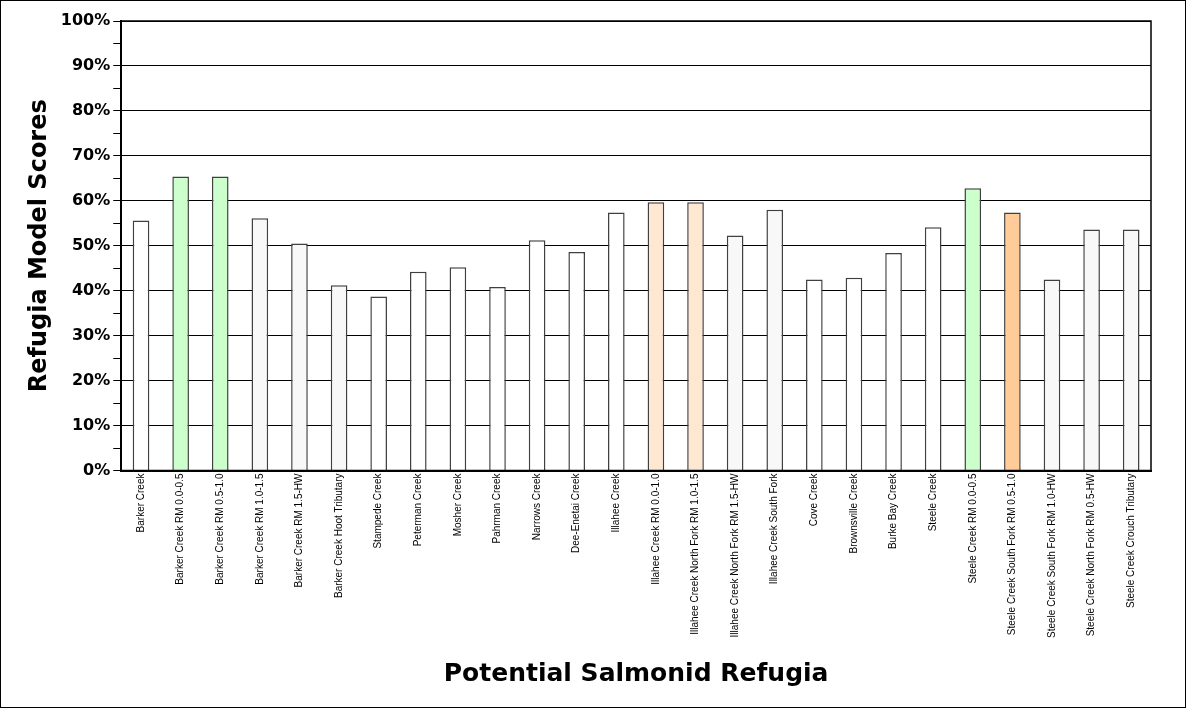  Describe the element at coordinates (91, 334) in the screenshot. I see `y-tick-label: 30%` at that location.